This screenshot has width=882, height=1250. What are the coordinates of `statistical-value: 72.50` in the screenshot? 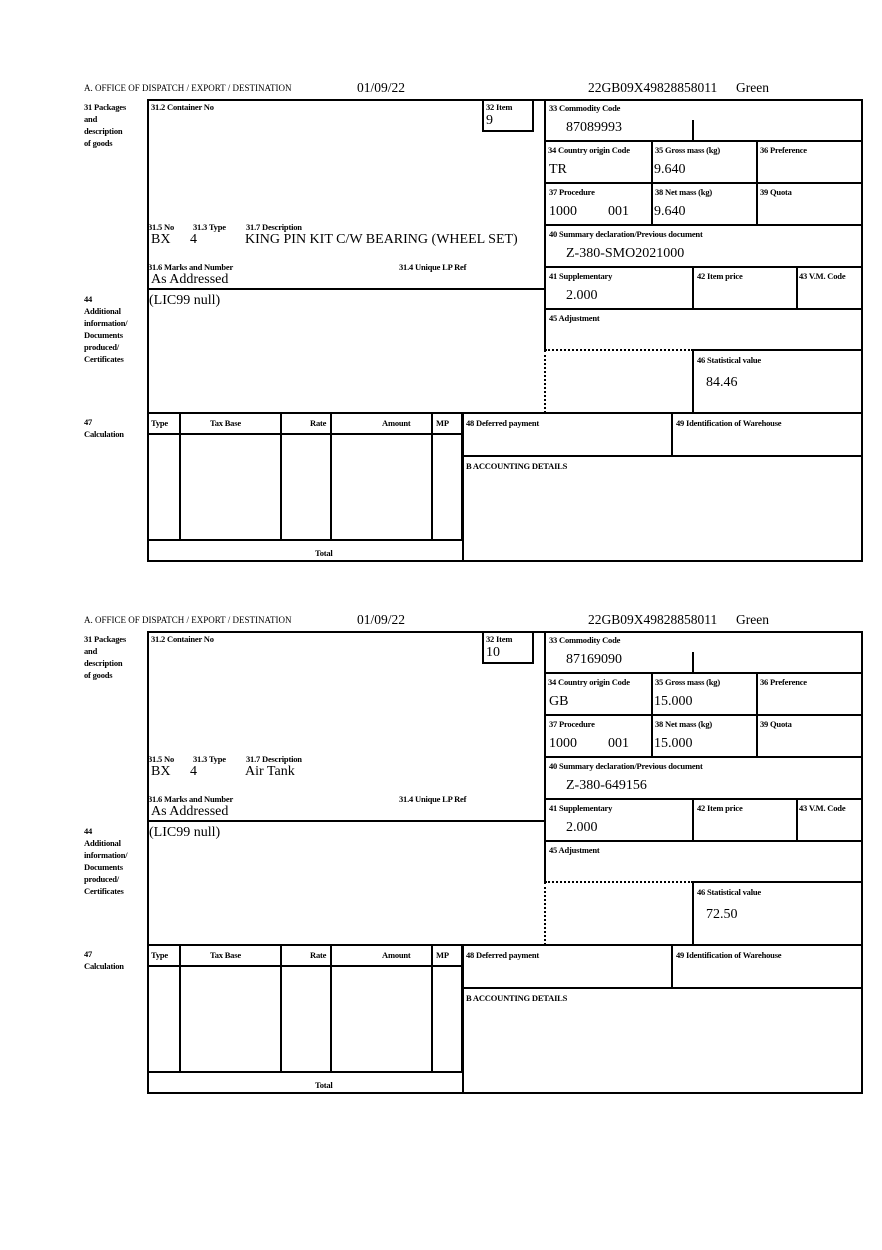 It's located at (722, 914).